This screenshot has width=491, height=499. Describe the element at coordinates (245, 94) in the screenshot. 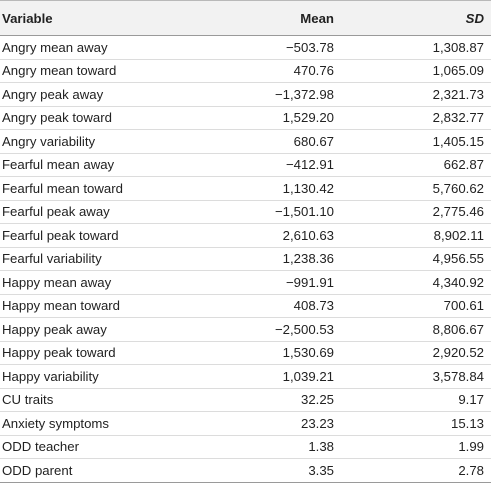

I see `table-row: Angry peak away −1,372.98 2,321.73` at that location.